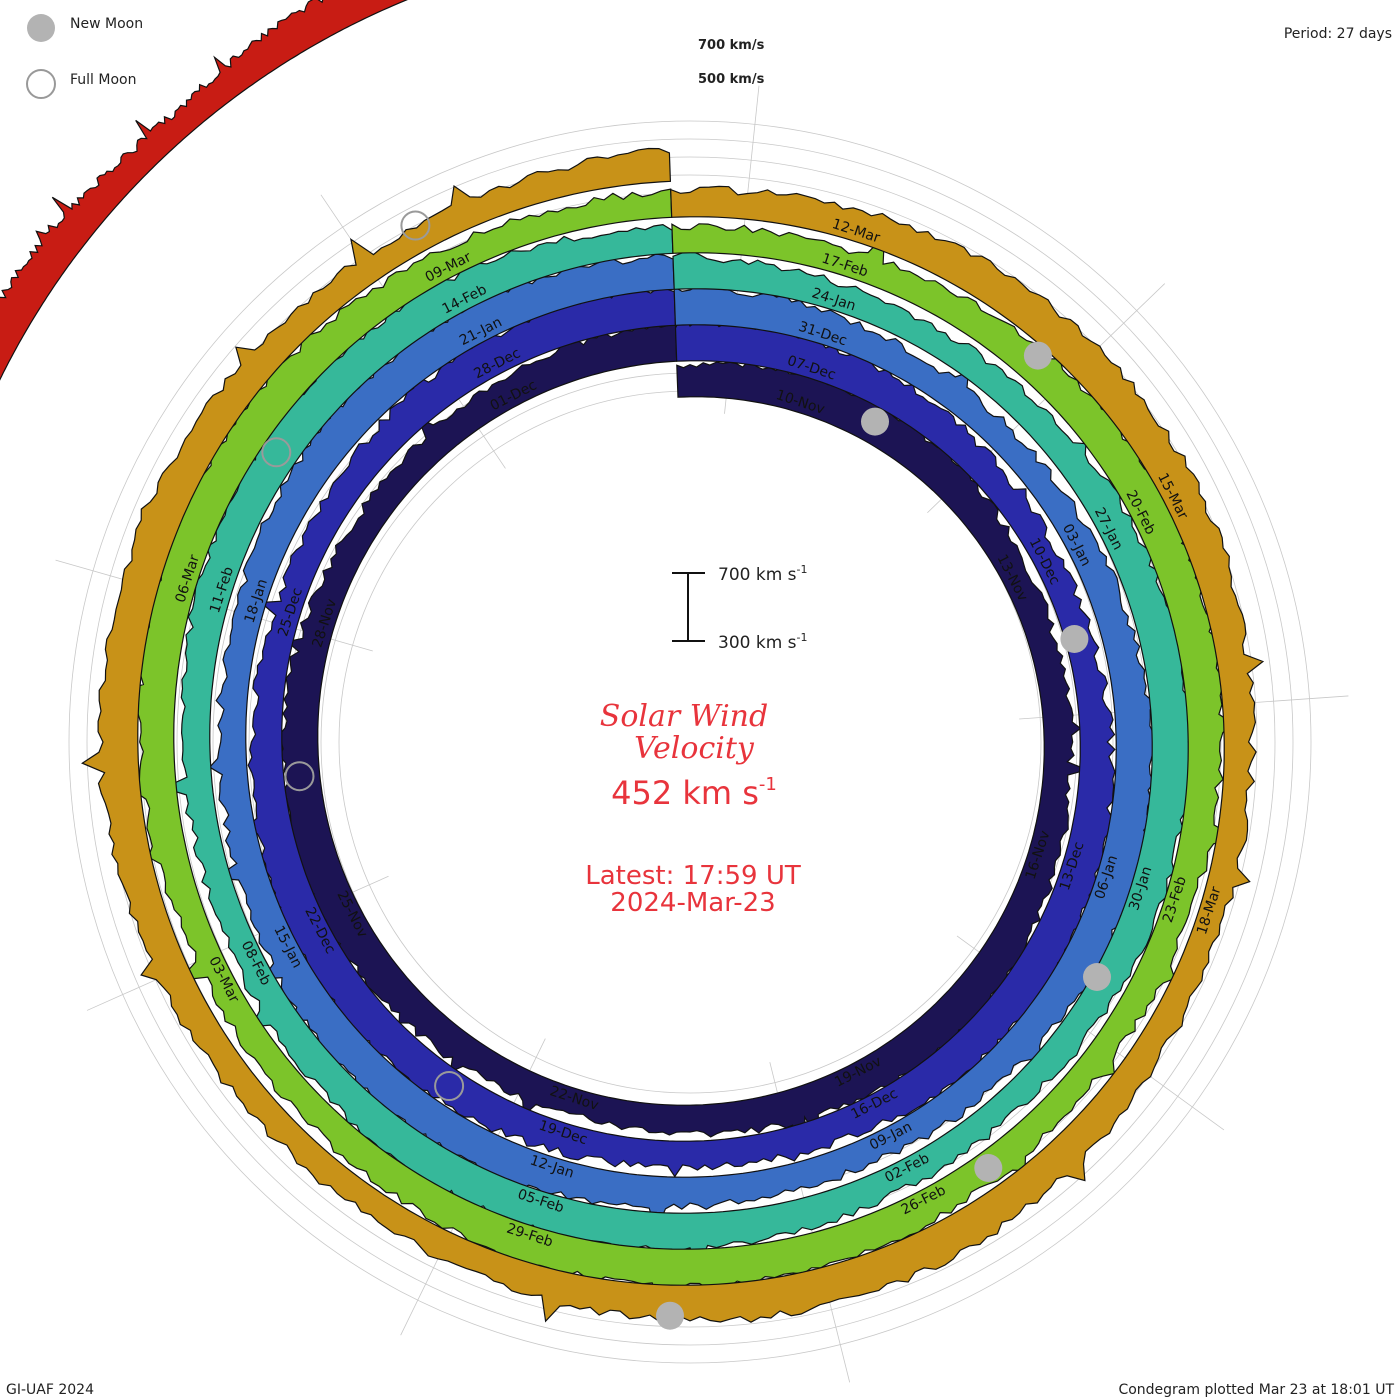  Describe the element at coordinates (103, 80) in the screenshot. I see `full-moon-legend-label: Full Moon` at that location.